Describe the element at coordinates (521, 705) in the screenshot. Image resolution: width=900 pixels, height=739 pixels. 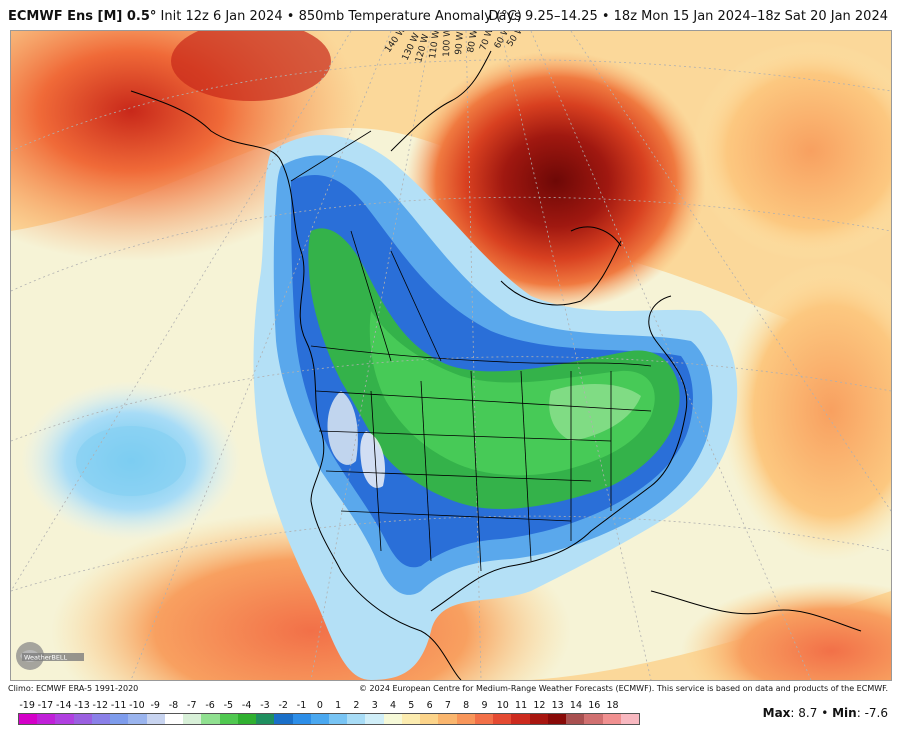
I see `color-scale-label: 11` at that location.